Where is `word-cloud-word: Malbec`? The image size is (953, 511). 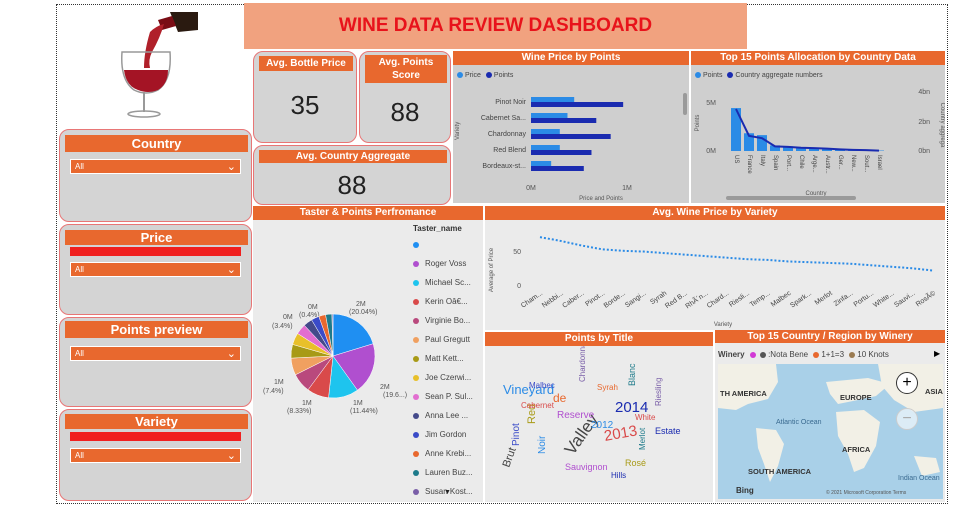 word-cloud-word: Malbec is located at coordinates (542, 385).